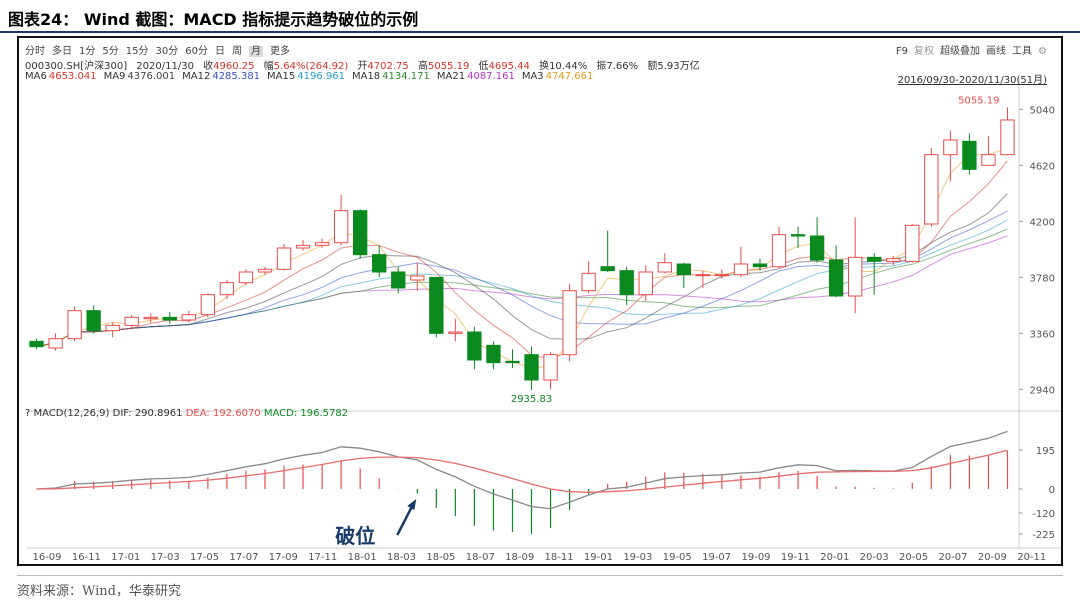 Image resolution: width=1080 pixels, height=609 pixels. I want to click on tool-toolbar: F9 复权 超级叠加 画线 工具 ⚙, so click(968, 49).